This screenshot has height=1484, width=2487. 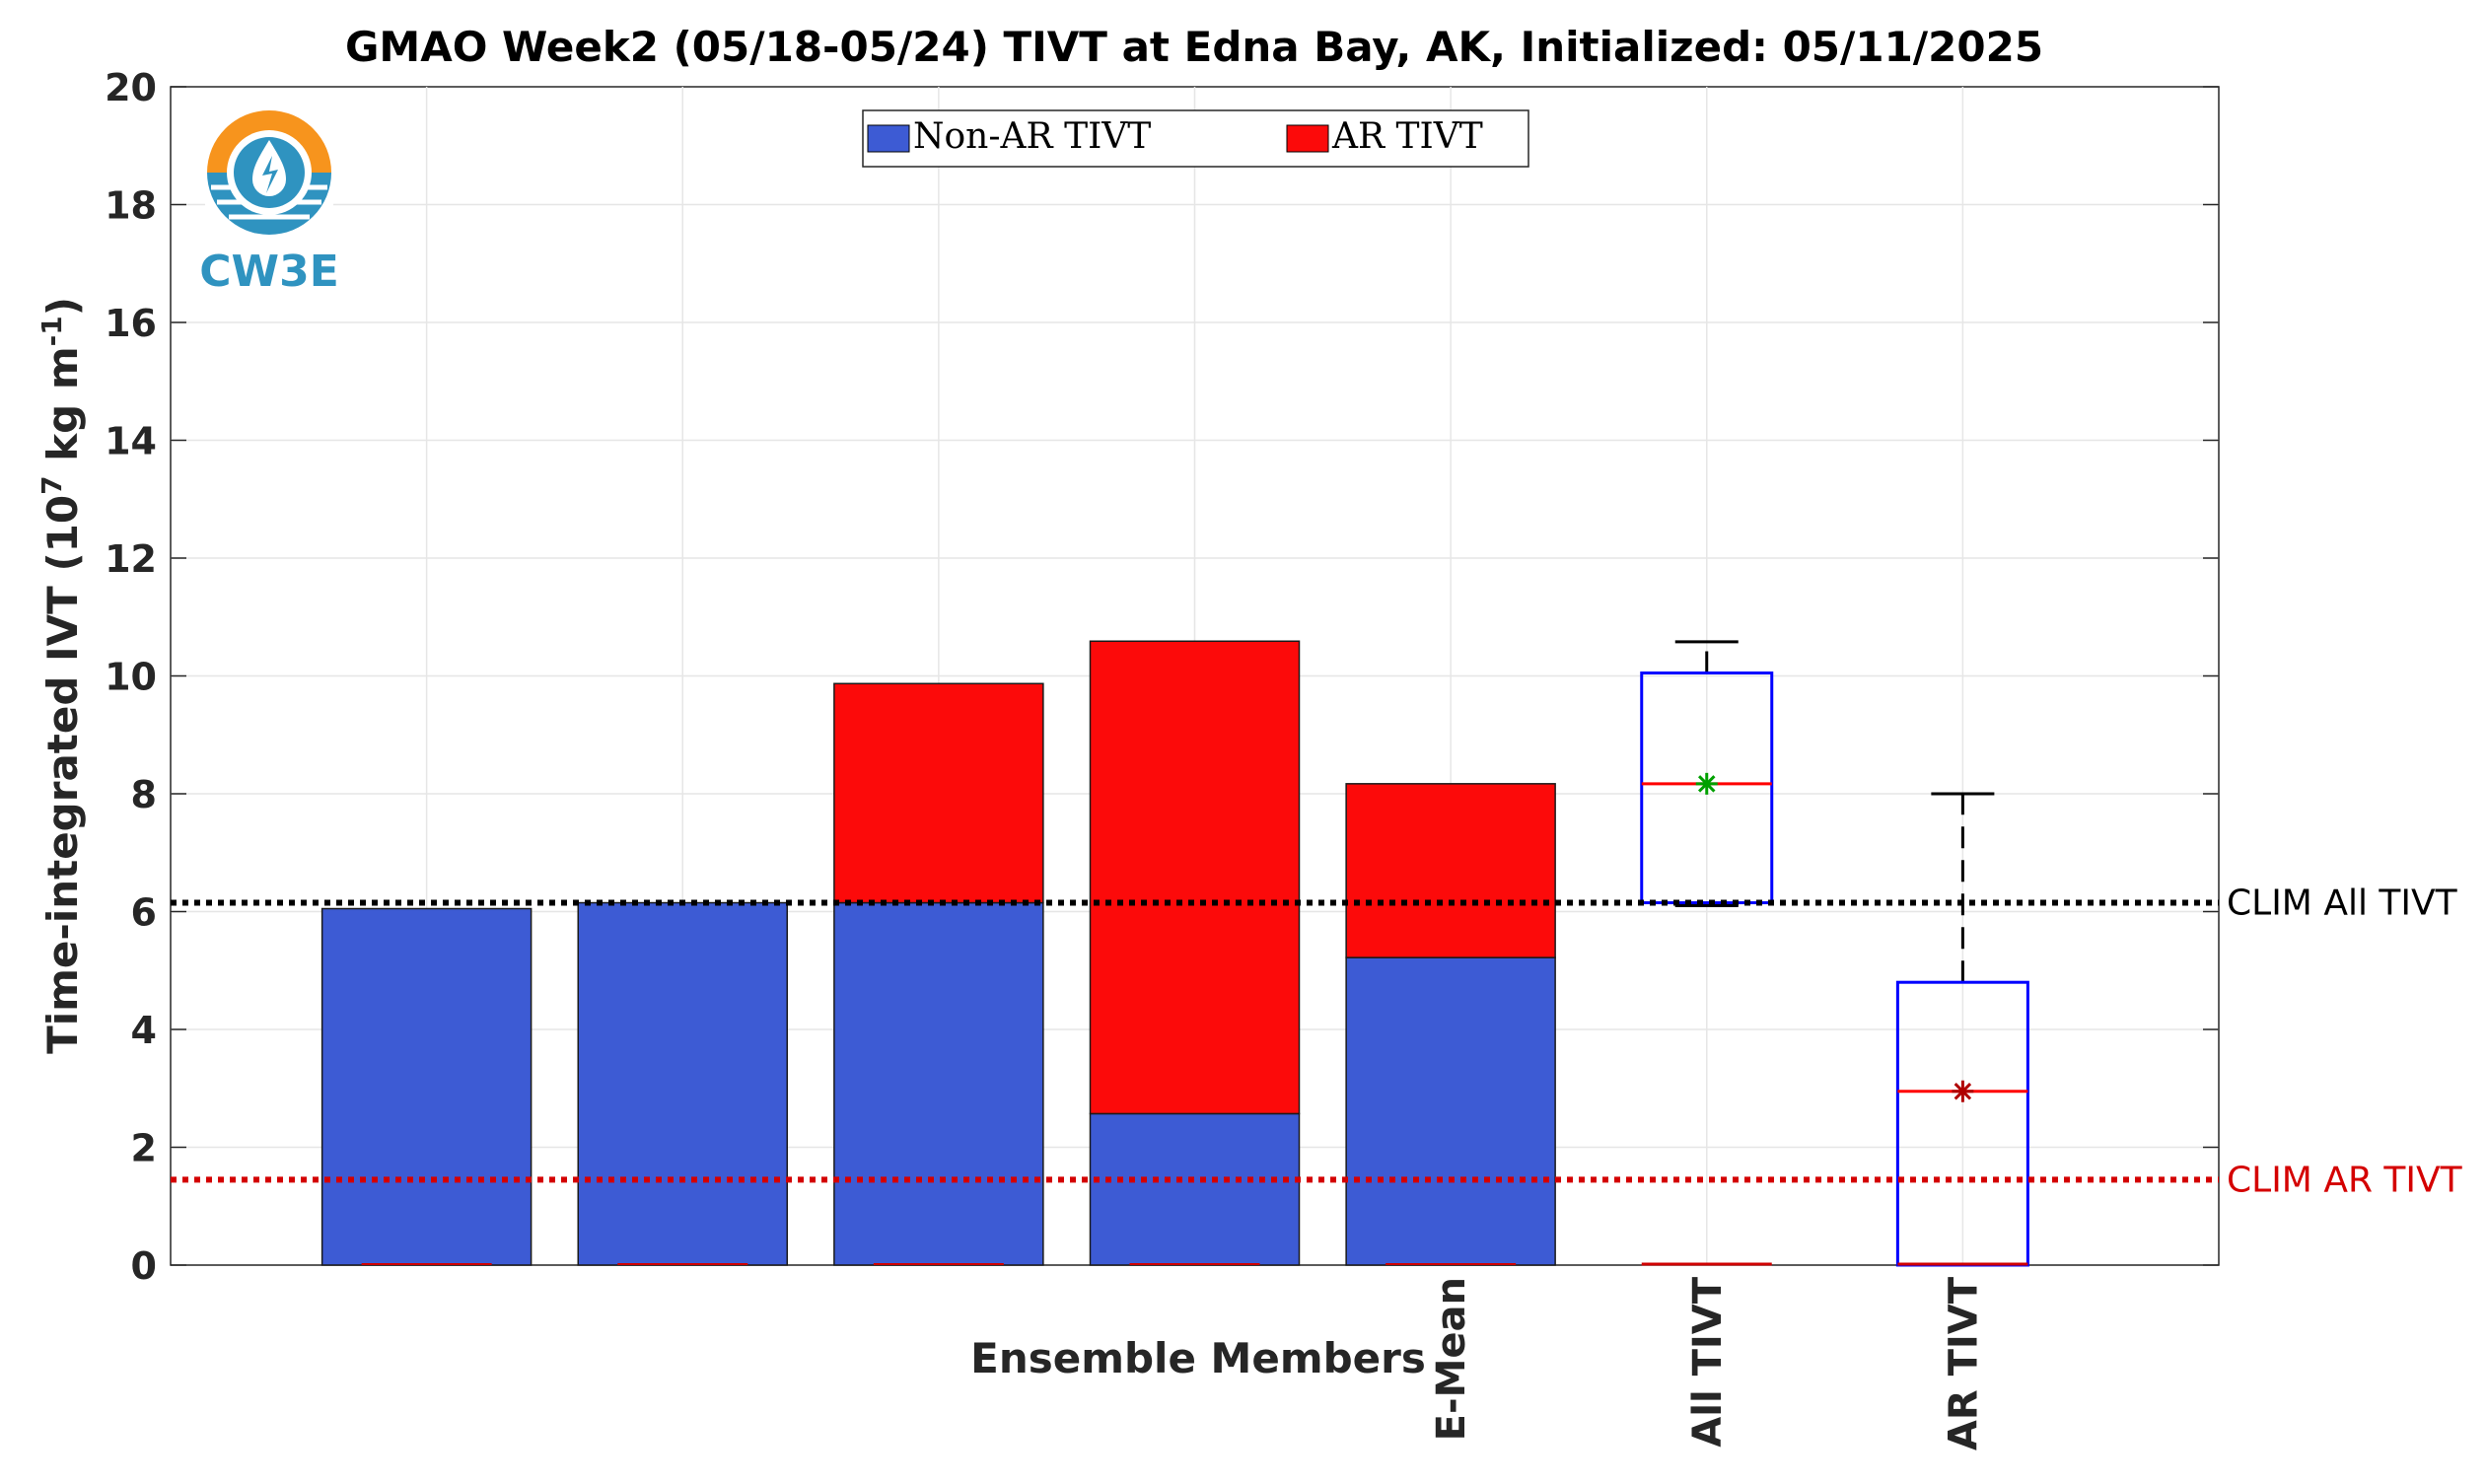 I want to click on y-tick-label: 6, so click(x=144, y=913).